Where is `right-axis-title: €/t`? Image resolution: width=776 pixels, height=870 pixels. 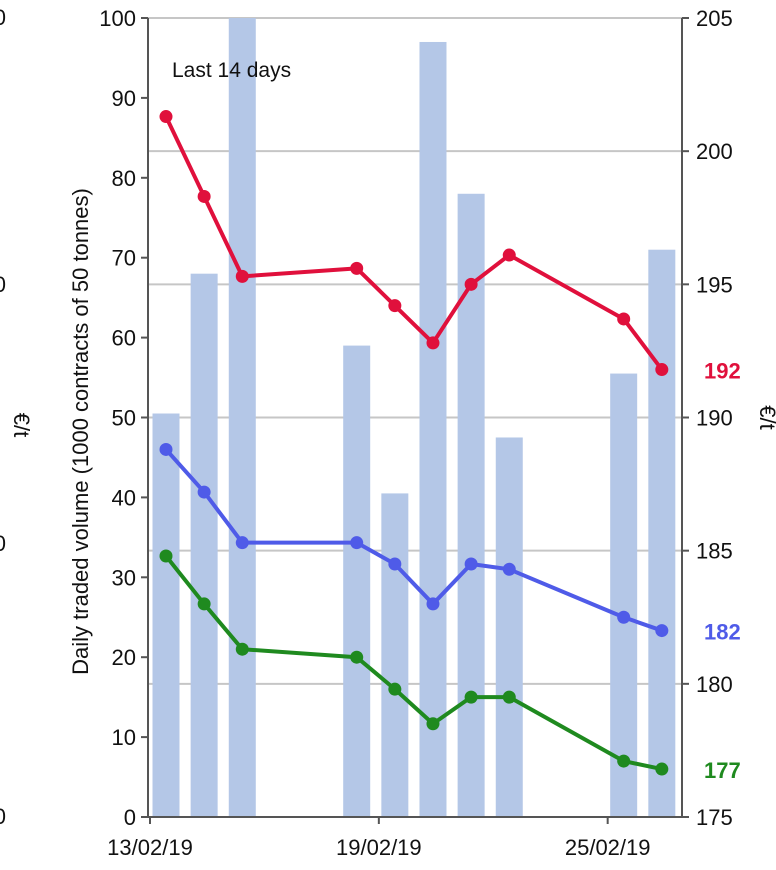 right-axis-title: €/t is located at coordinates (765, 417).